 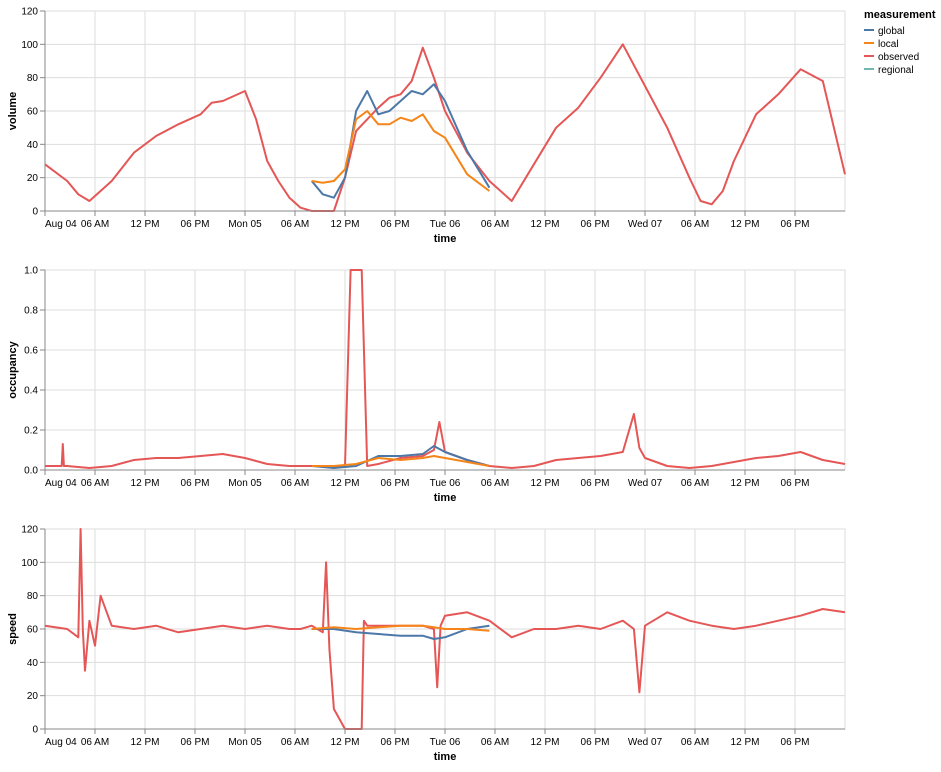 I want to click on y-axis-title: speed, so click(x=13, y=629).